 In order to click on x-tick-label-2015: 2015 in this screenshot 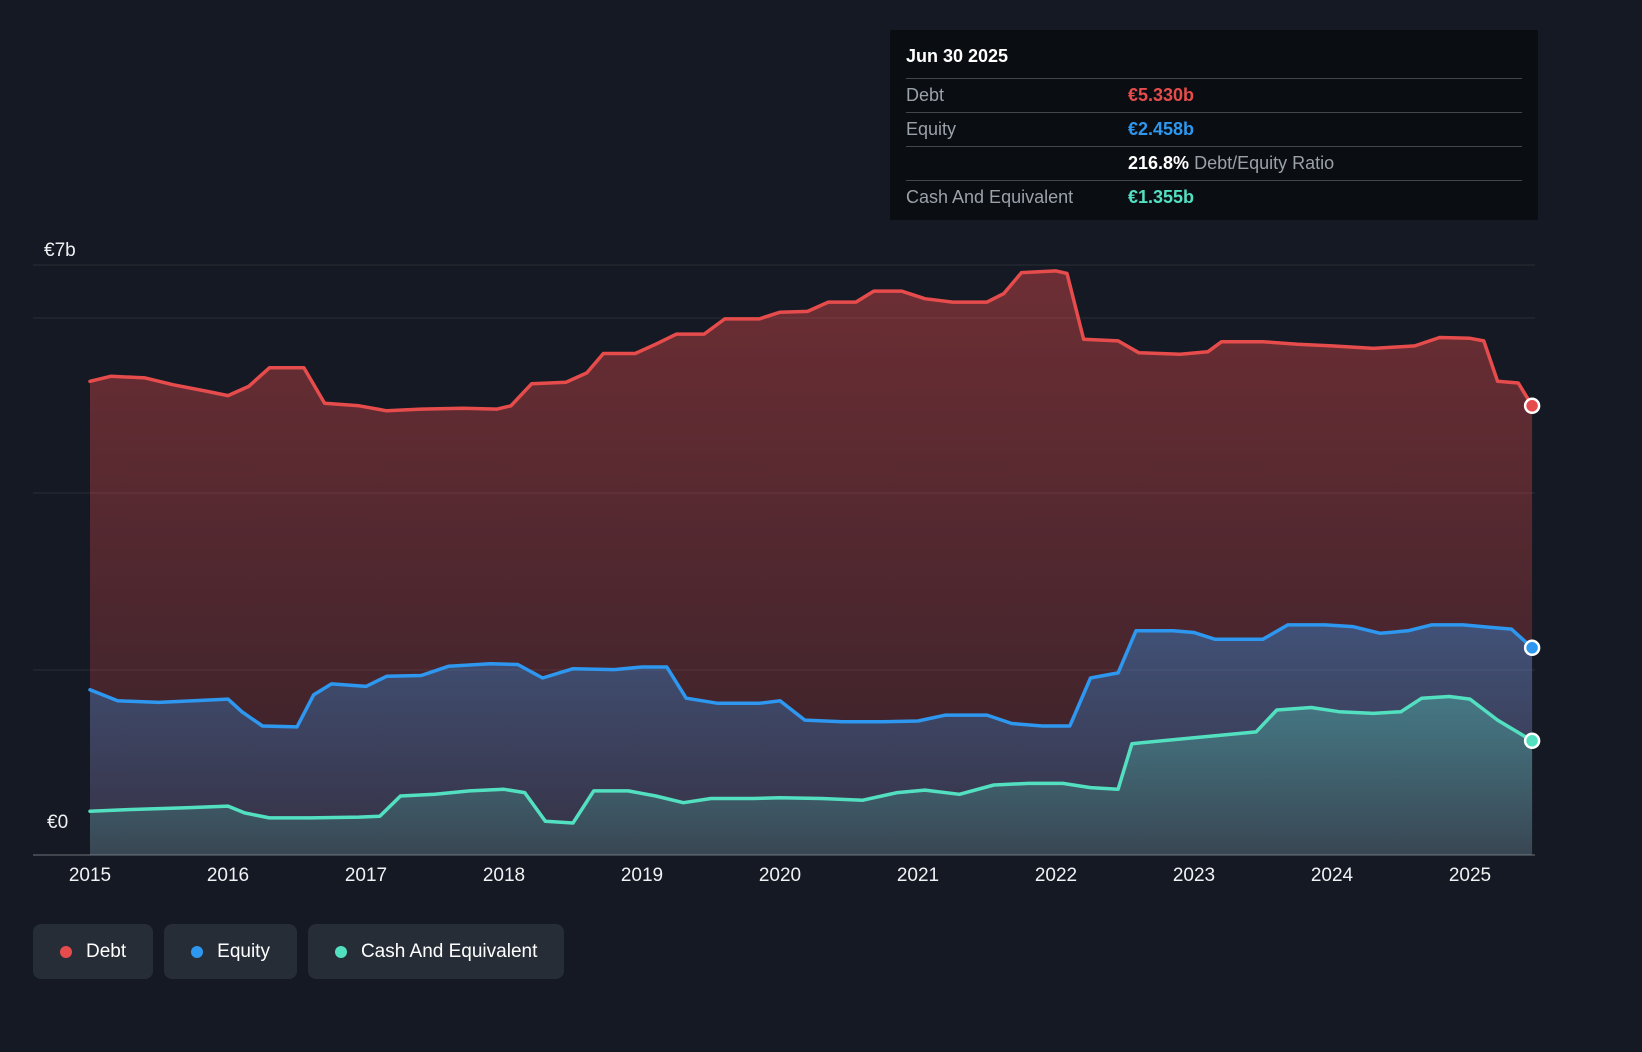, I will do `click(90, 875)`.